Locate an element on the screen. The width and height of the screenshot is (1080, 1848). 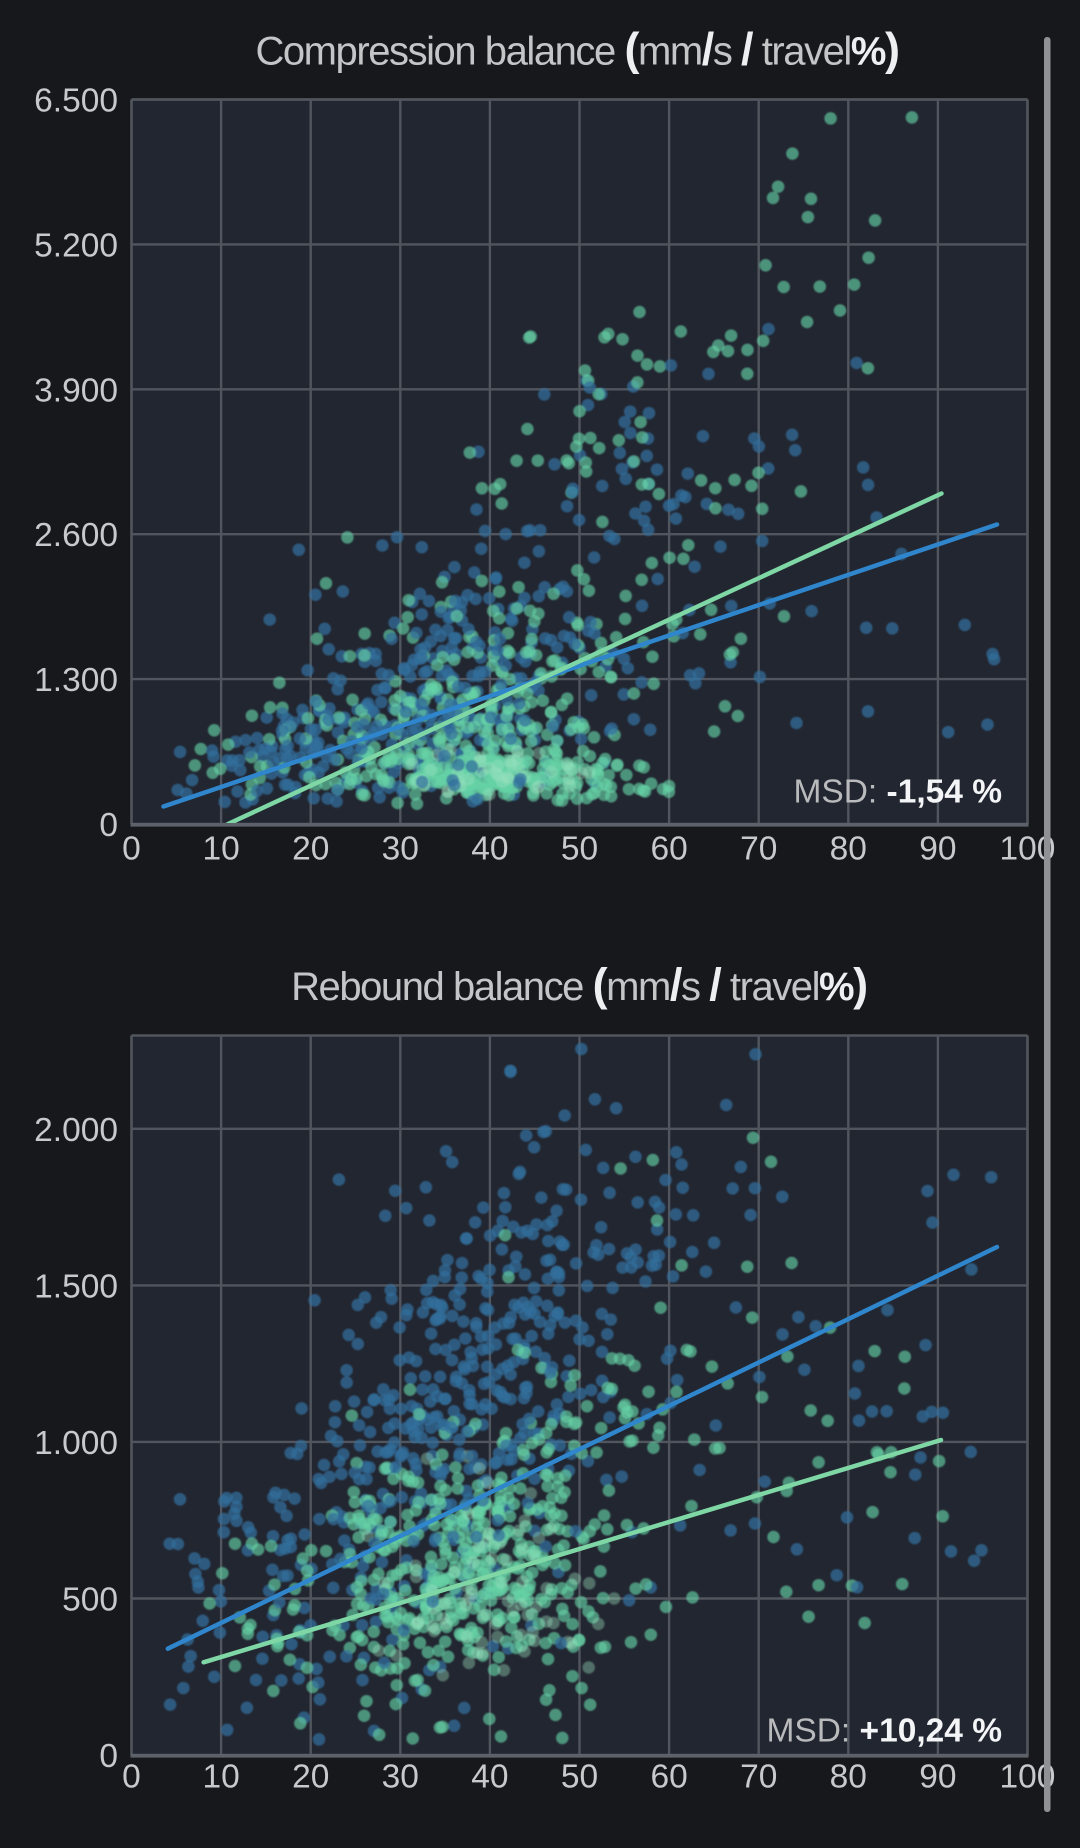
svg-text: 2.000 is located at coordinates (76, 1130).